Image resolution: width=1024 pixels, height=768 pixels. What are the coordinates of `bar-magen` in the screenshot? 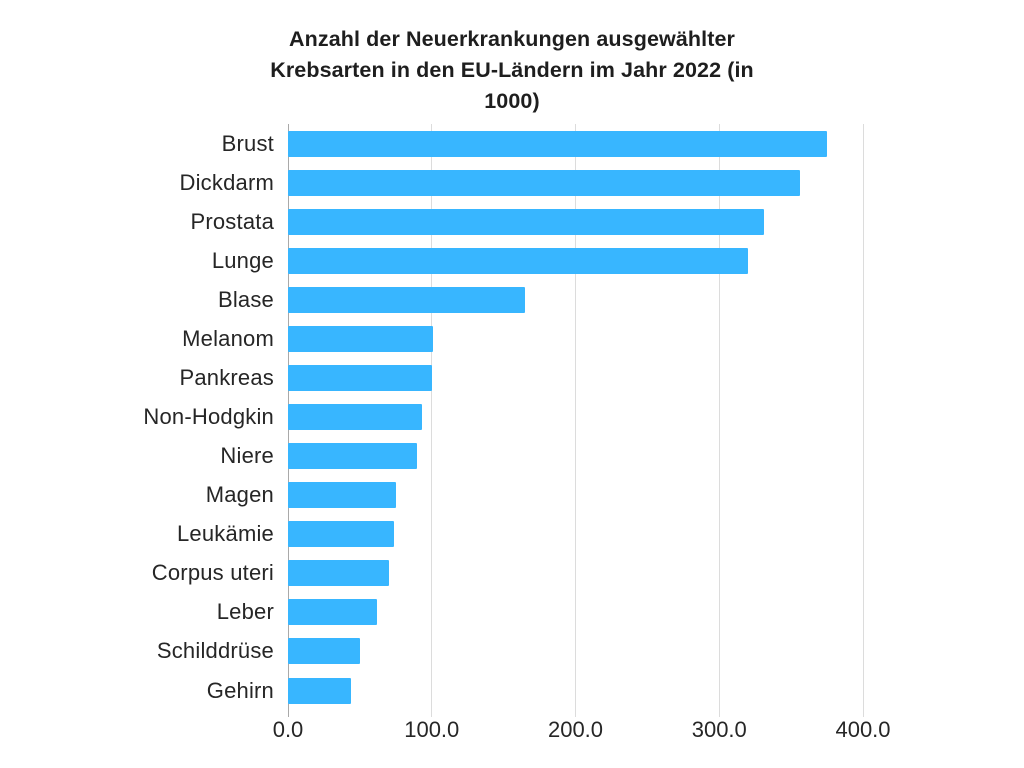 It's located at (342, 495).